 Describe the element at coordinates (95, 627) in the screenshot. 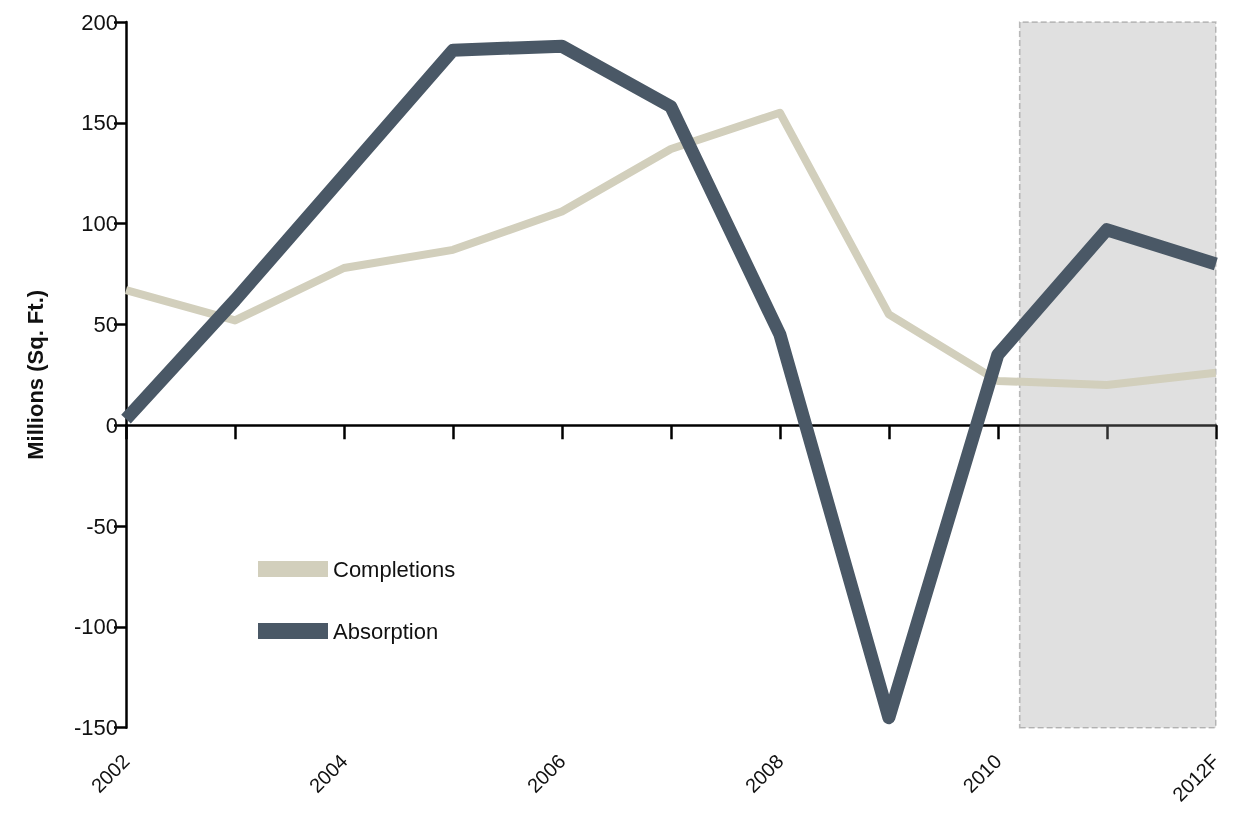

I see `y-tick-label: -100` at that location.